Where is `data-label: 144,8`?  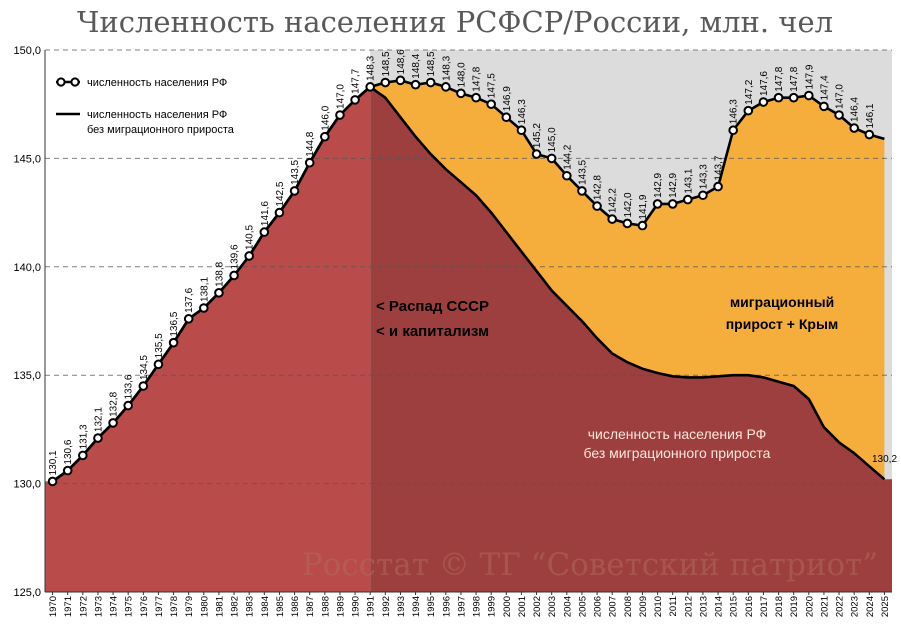 data-label: 144,8 is located at coordinates (310, 143).